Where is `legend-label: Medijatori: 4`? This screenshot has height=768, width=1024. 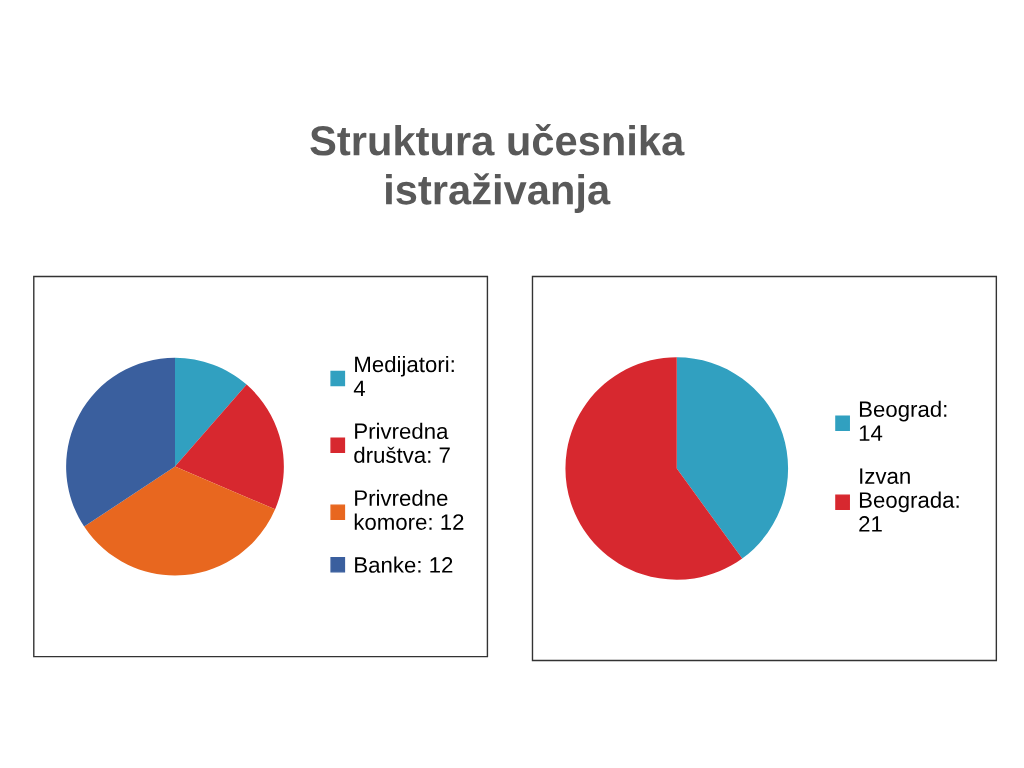 legend-label: Medijatori: 4 is located at coordinates (403, 375).